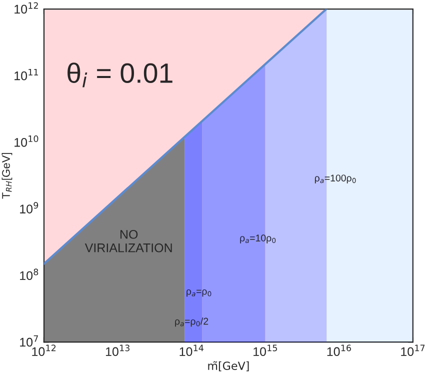 This screenshot has width=427, height=378. Describe the element at coordinates (199, 293) in the screenshot. I see `annotation: ρ$_{a}$=ρ$_{0}$` at that location.